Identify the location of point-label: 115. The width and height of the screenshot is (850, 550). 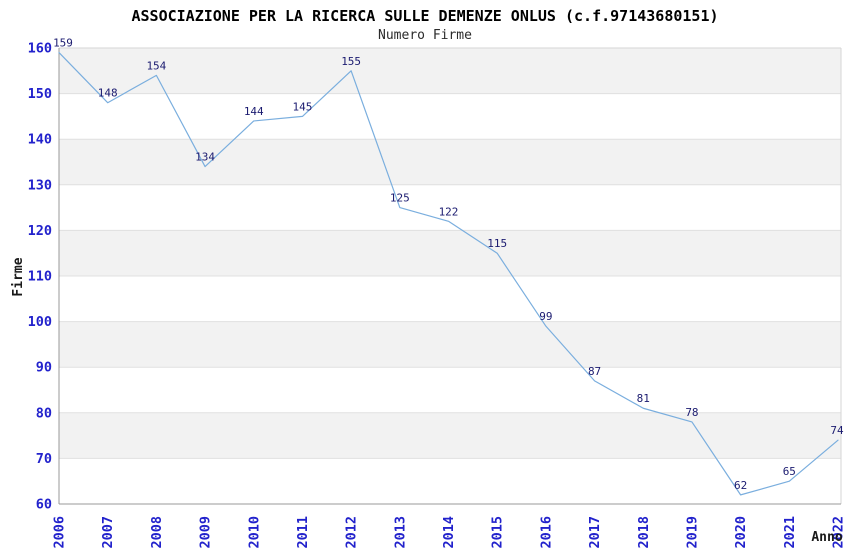
(497, 243).